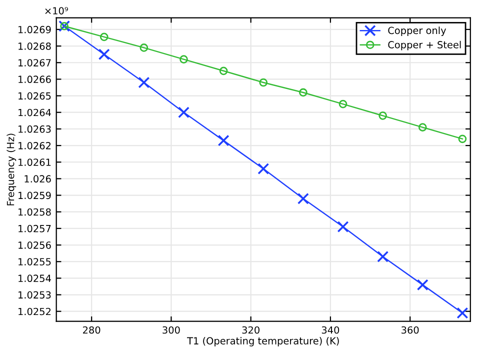  What do you see at coordinates (417, 31) in the screenshot?
I see `legend-label: Copper only` at bounding box center [417, 31].